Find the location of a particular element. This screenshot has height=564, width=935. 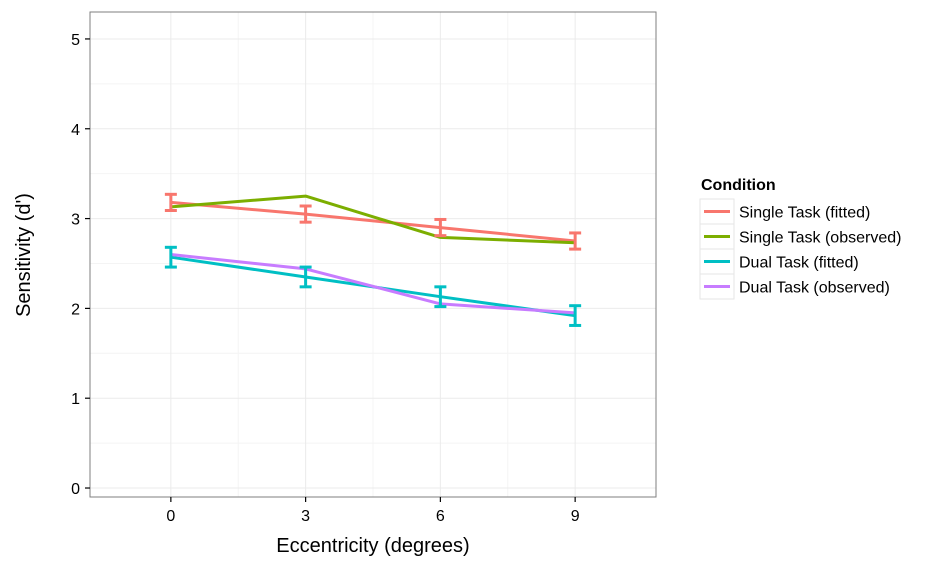

legend-title: Condition is located at coordinates (738, 185).